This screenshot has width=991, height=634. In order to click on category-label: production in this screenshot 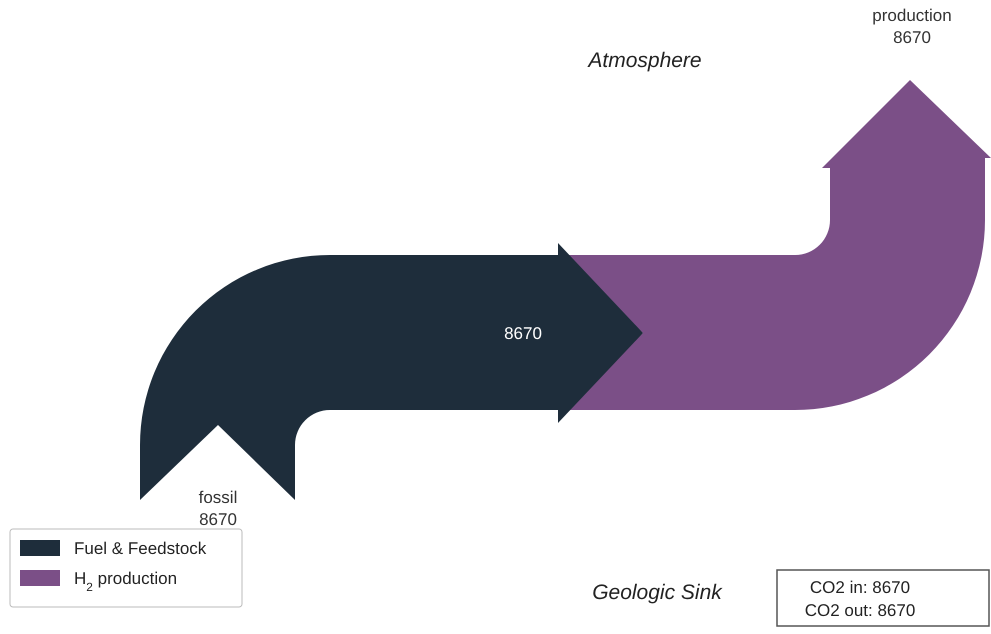, I will do `click(912, 15)`.